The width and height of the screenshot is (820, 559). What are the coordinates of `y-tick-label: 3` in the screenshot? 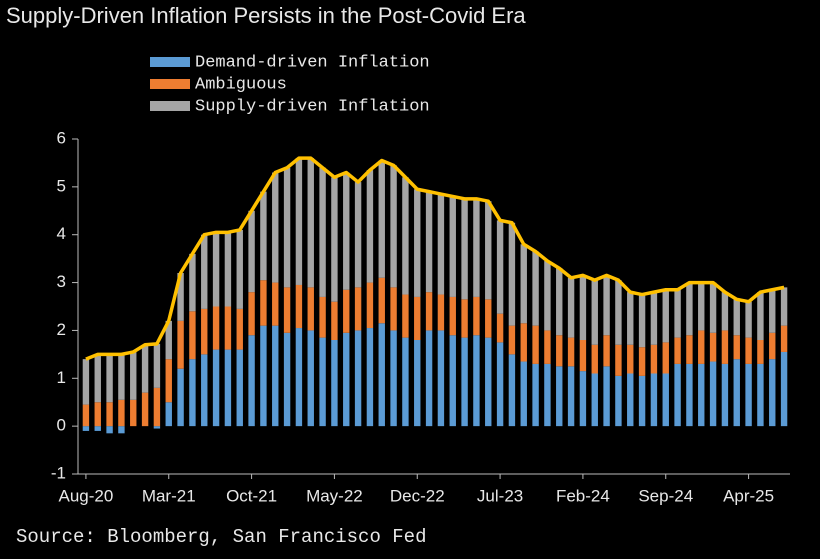 It's located at (61, 281).